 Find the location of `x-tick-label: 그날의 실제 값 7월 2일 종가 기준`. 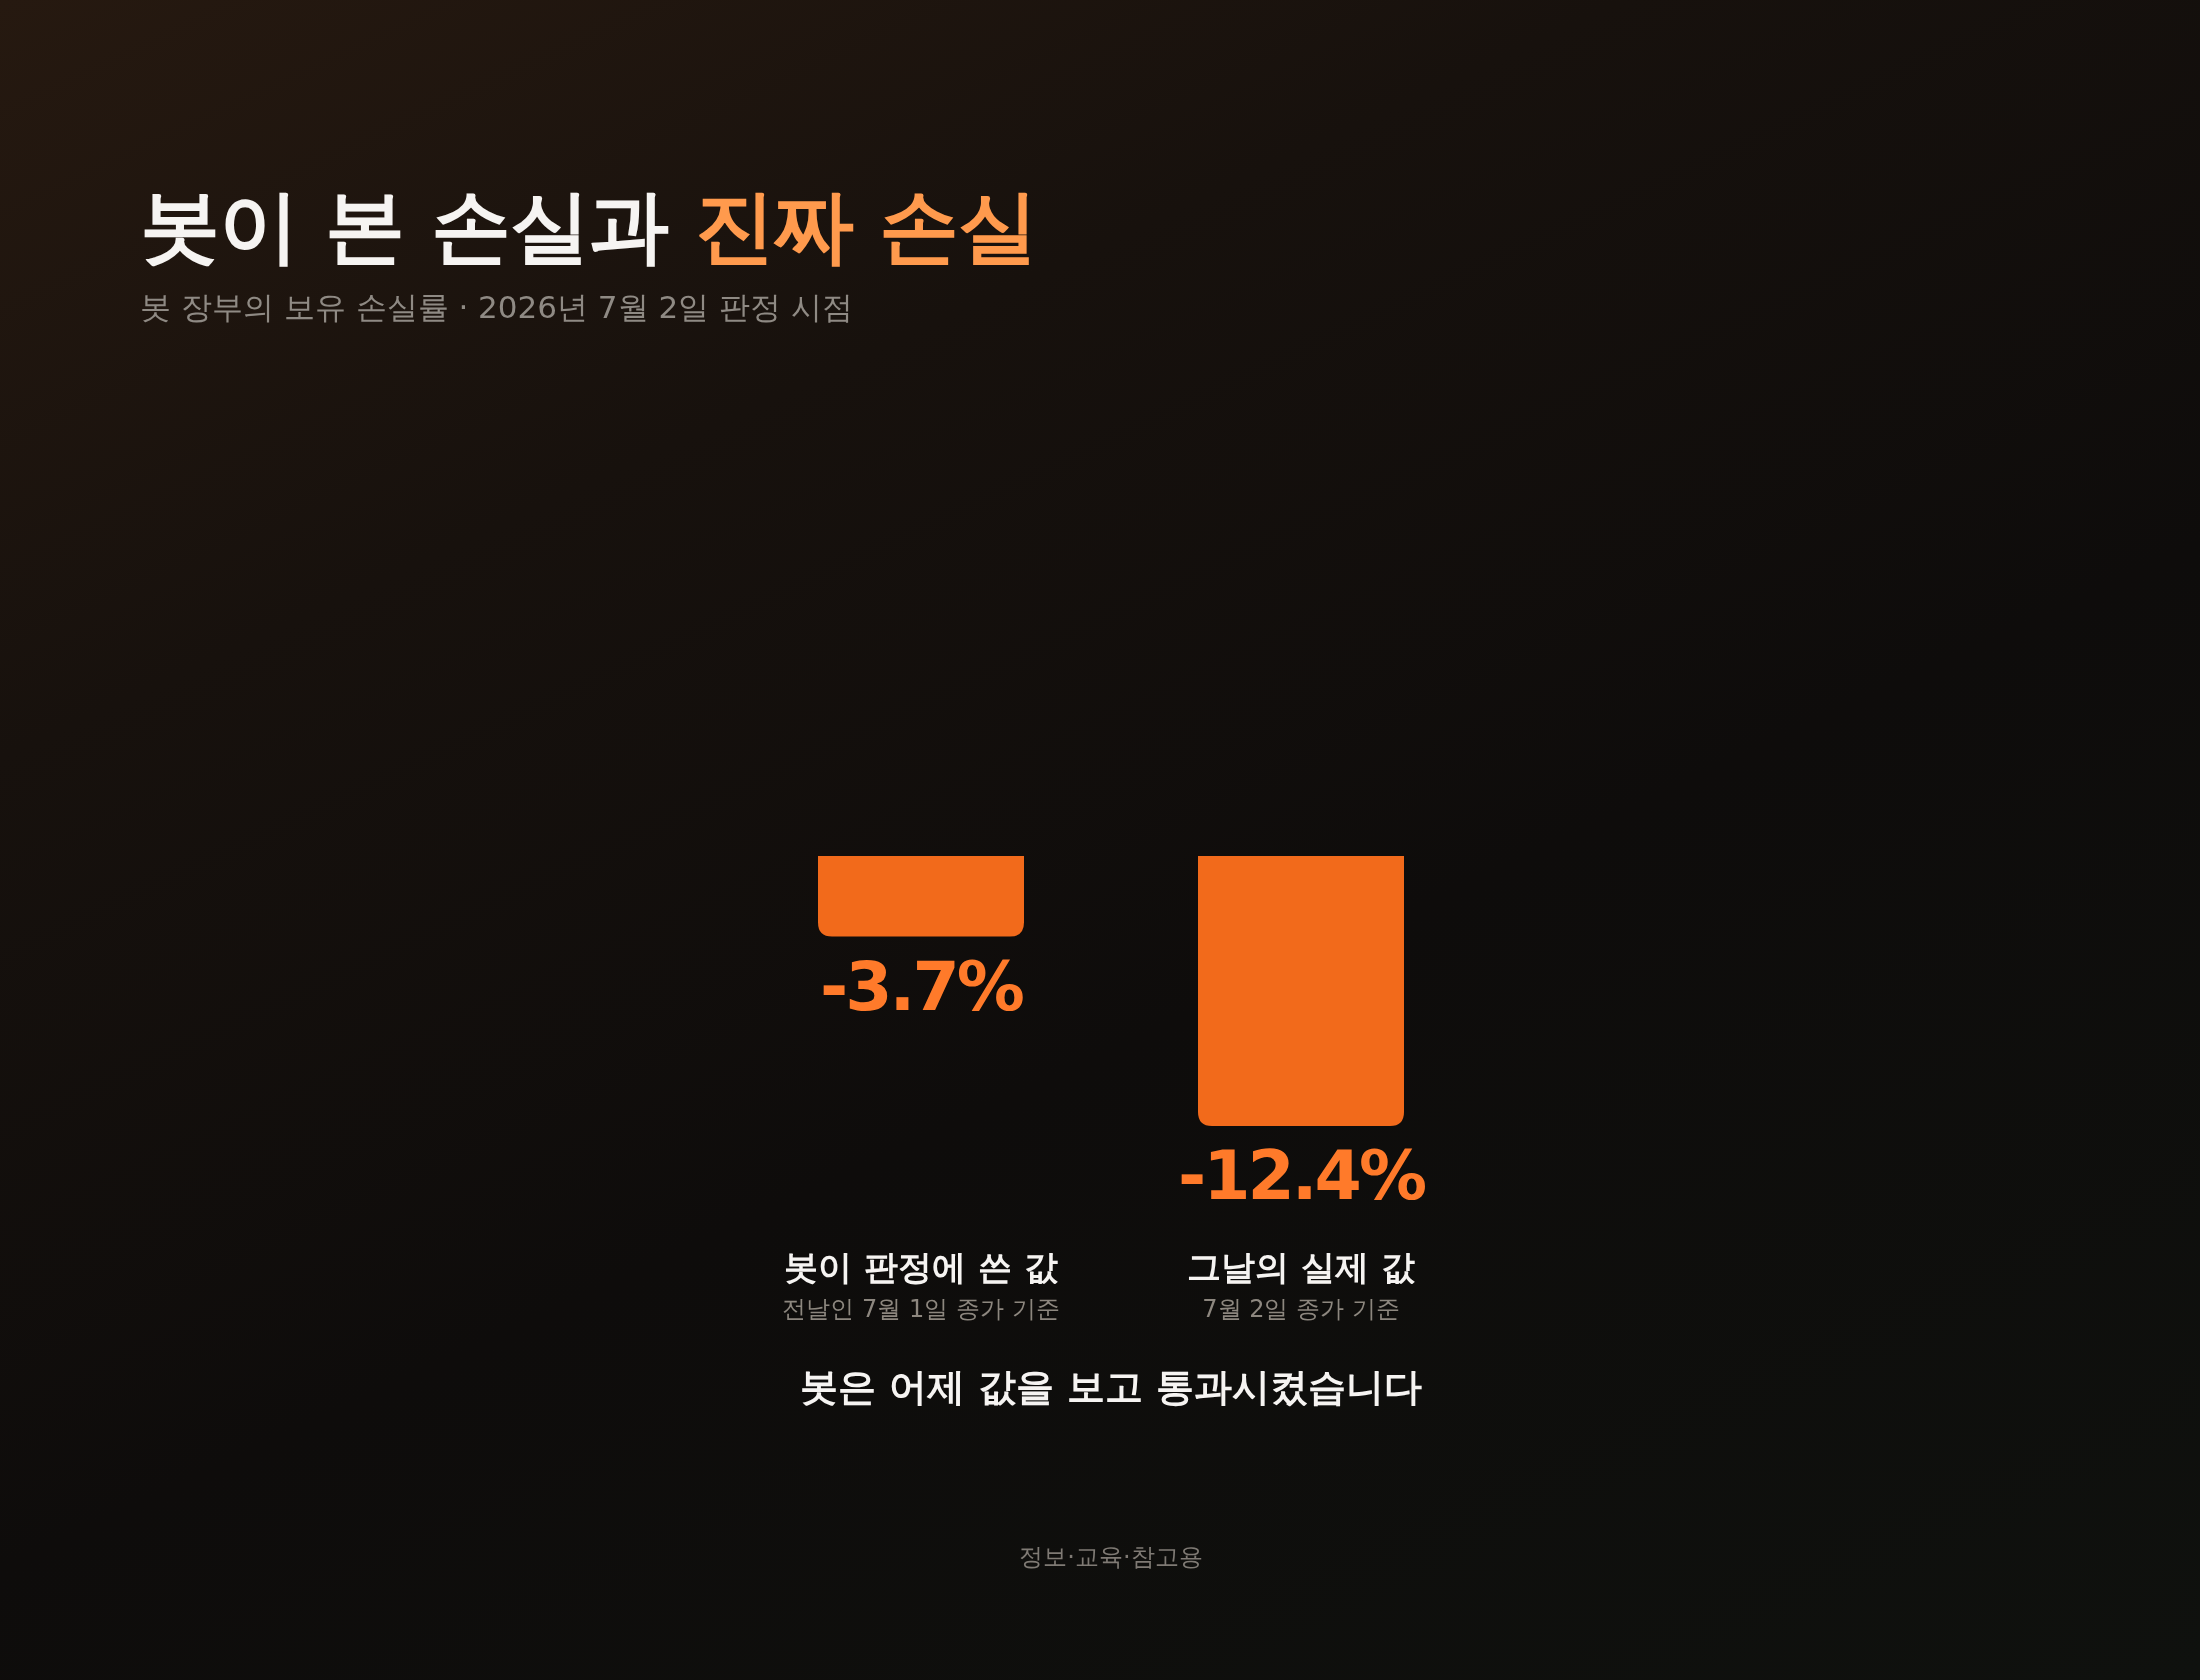

x-tick-label: 그날의 실제 값 7월 2일 종가 기준 is located at coordinates (1301, 1285).